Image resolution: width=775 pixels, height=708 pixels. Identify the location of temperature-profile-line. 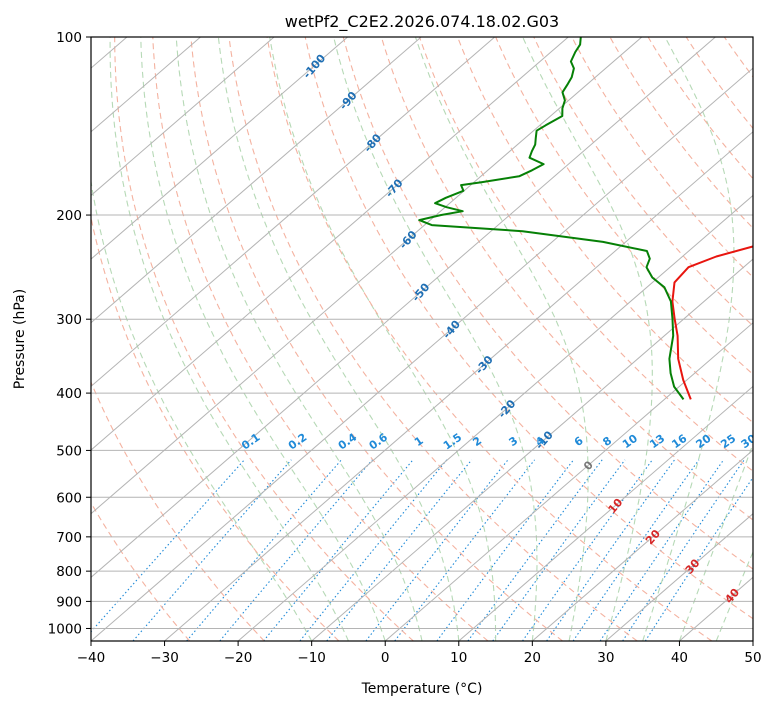
(712, 218).